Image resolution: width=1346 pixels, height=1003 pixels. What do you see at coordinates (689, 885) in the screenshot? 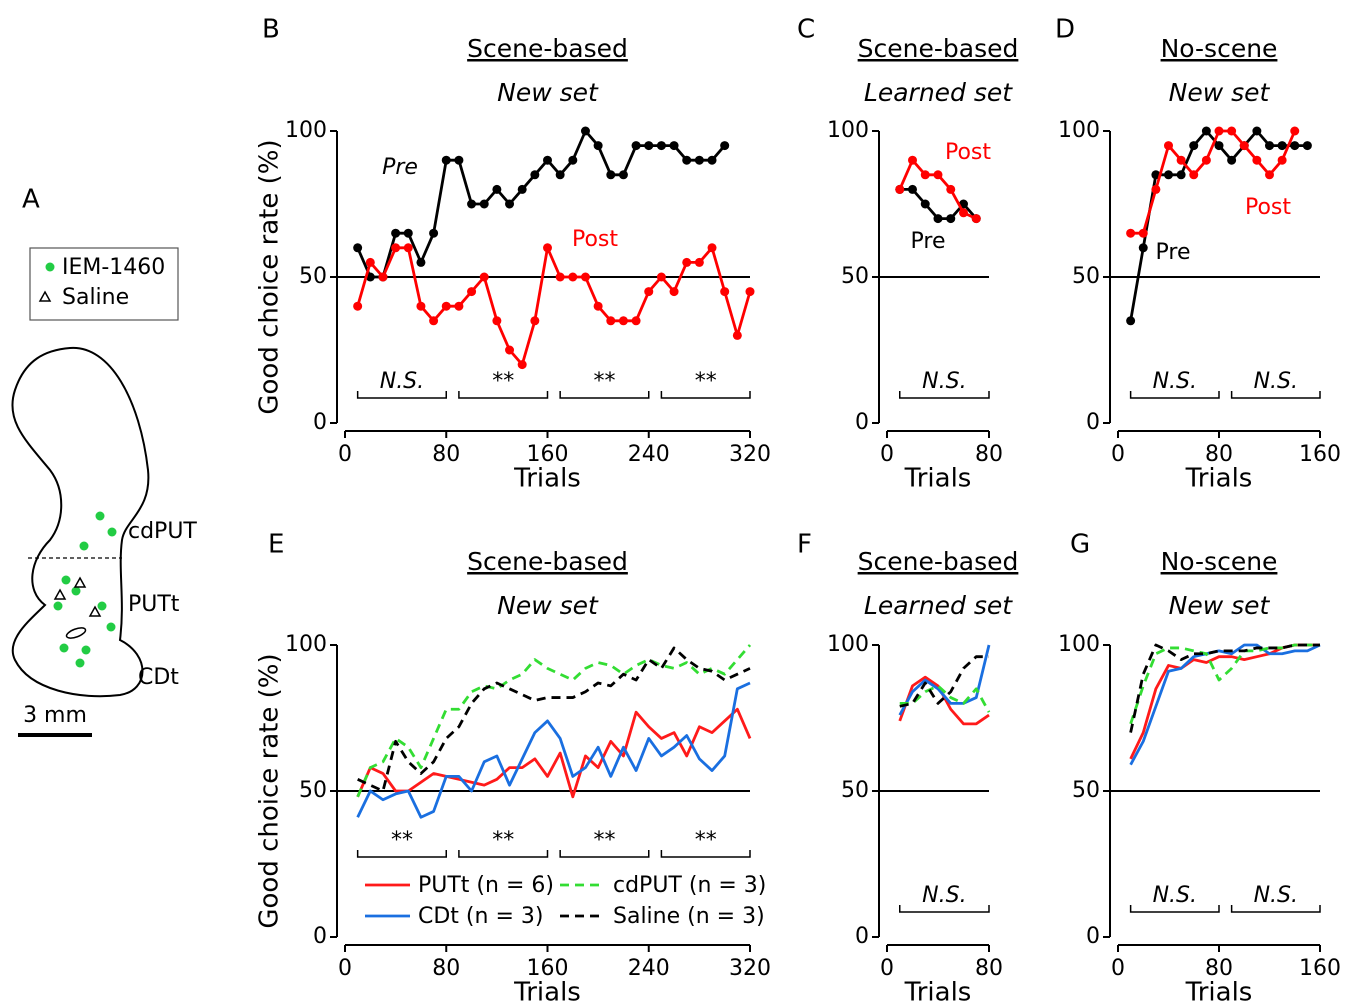
I see `legend-label: cdPUT (n = 3)` at bounding box center [689, 885].